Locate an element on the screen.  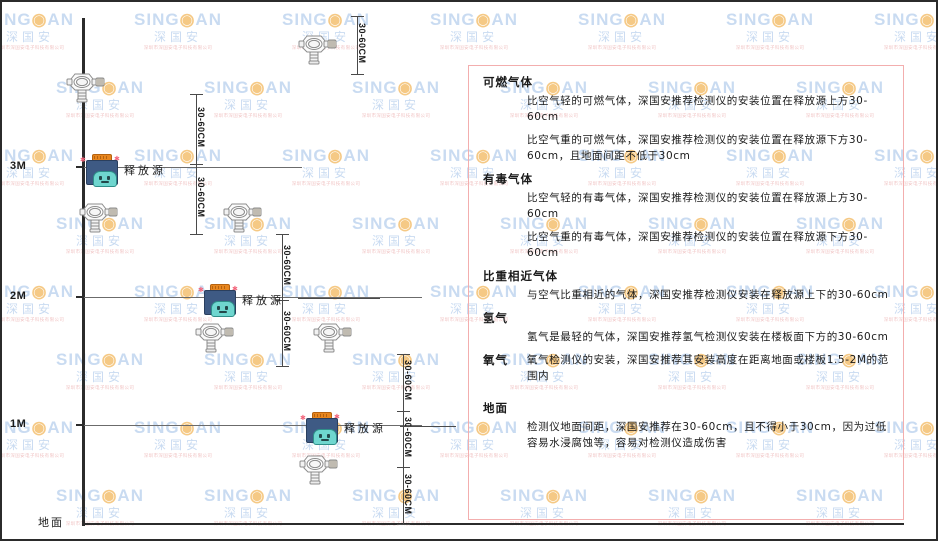
level-line-3m is located at coordinates (192, 167).